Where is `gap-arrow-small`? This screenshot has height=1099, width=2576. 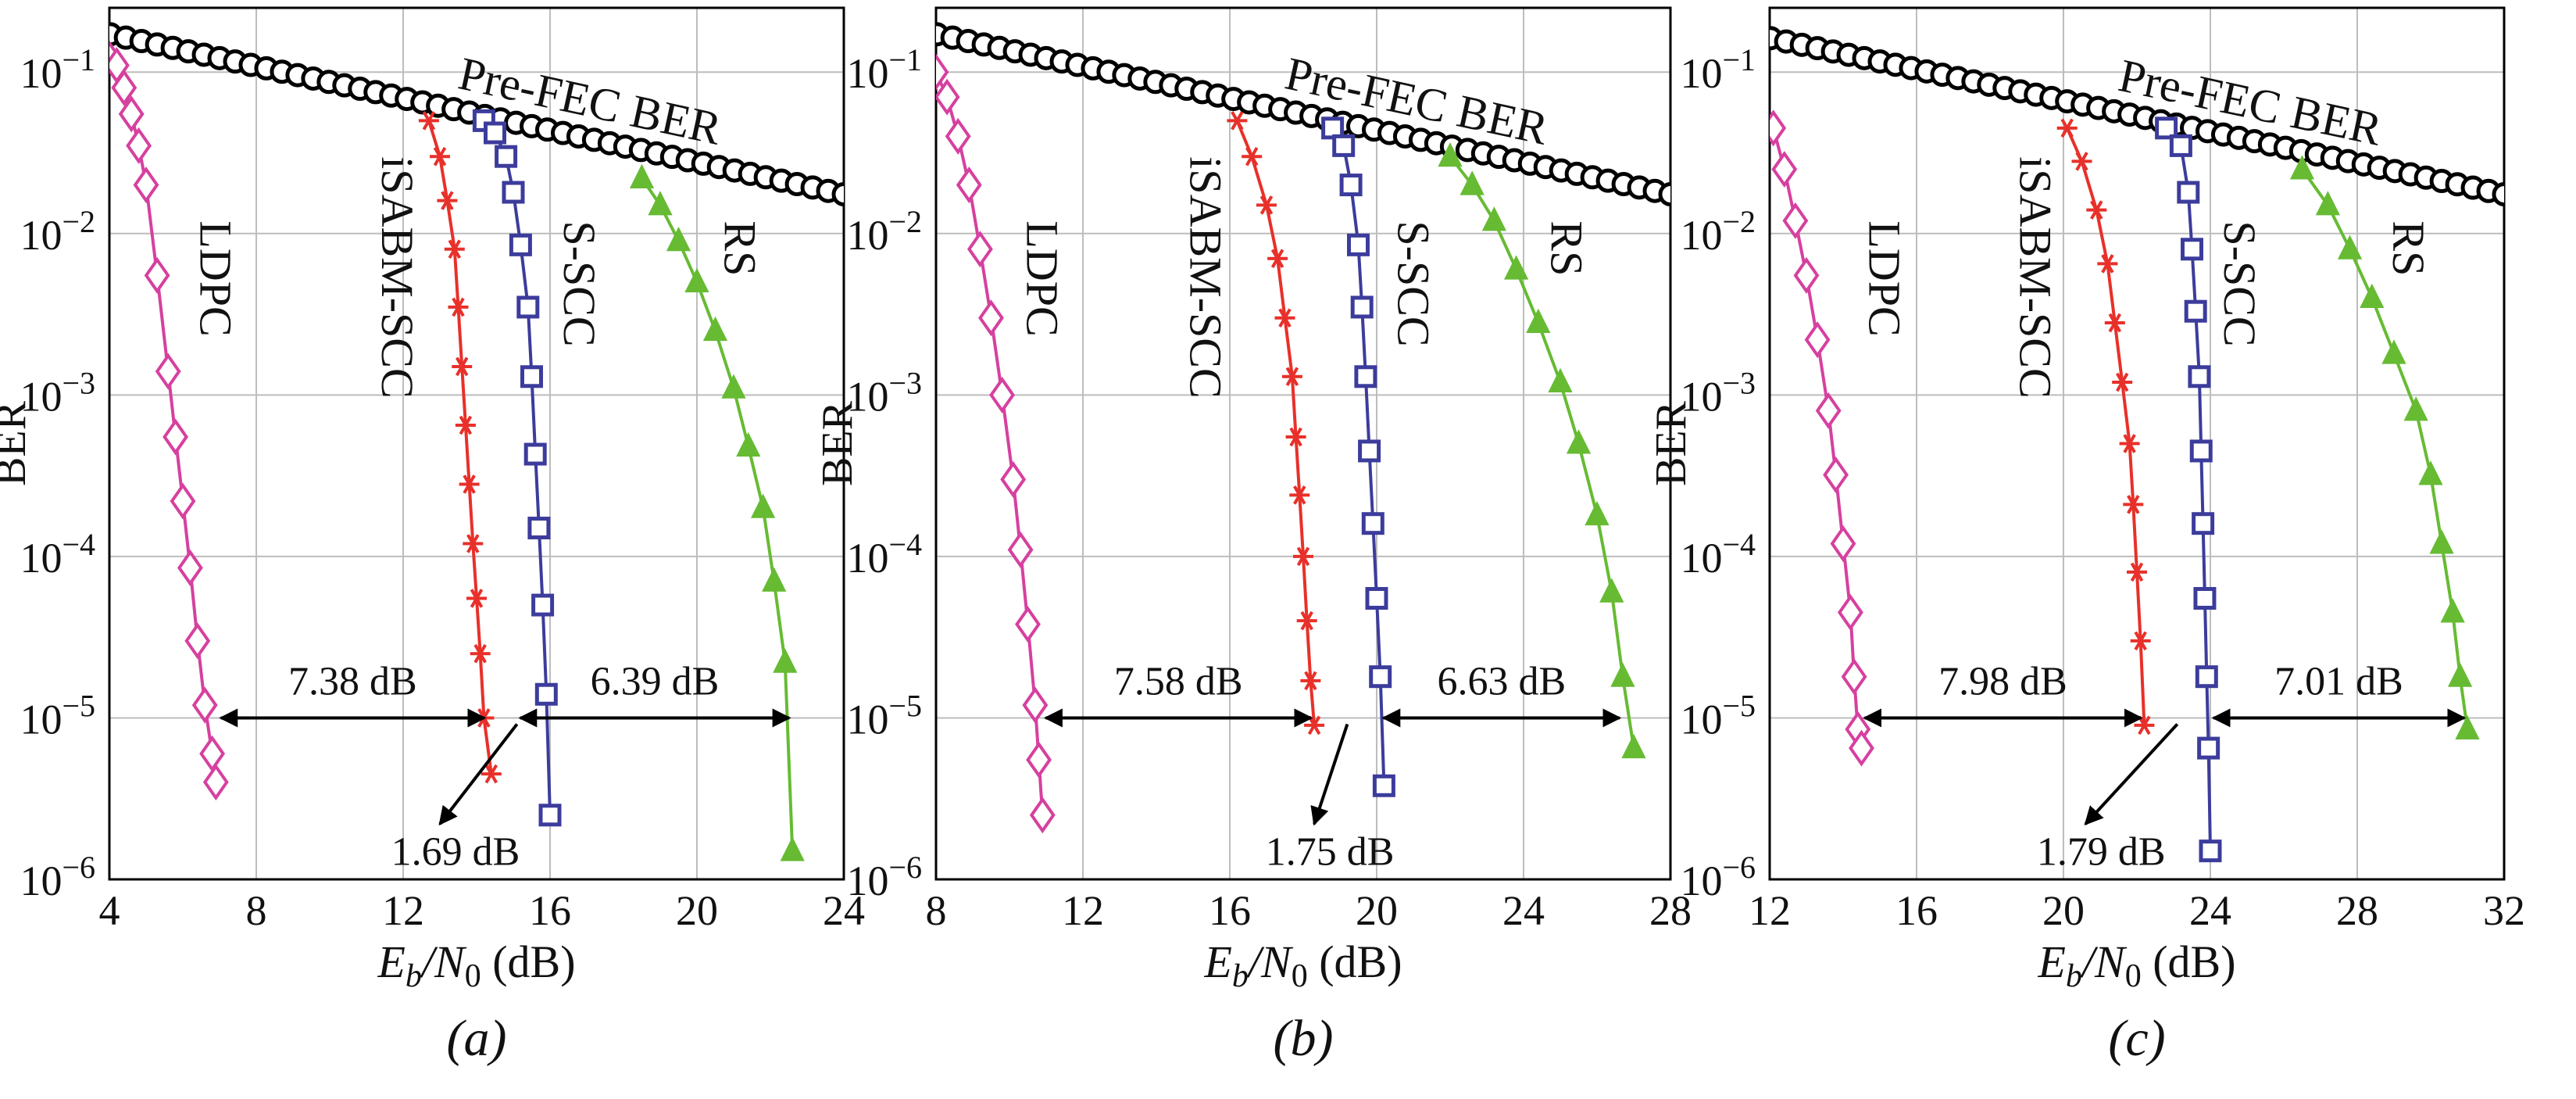 gap-arrow-small is located at coordinates (479, 774).